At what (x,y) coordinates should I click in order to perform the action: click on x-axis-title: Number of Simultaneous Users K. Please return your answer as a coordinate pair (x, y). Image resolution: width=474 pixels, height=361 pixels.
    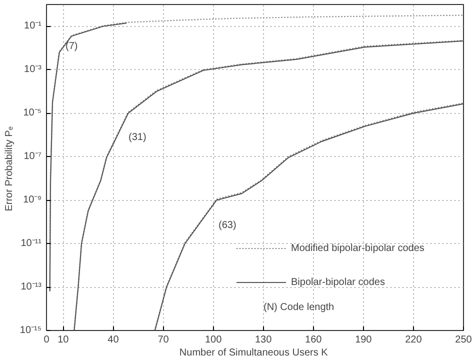
    Looking at the image, I should click on (253, 353).